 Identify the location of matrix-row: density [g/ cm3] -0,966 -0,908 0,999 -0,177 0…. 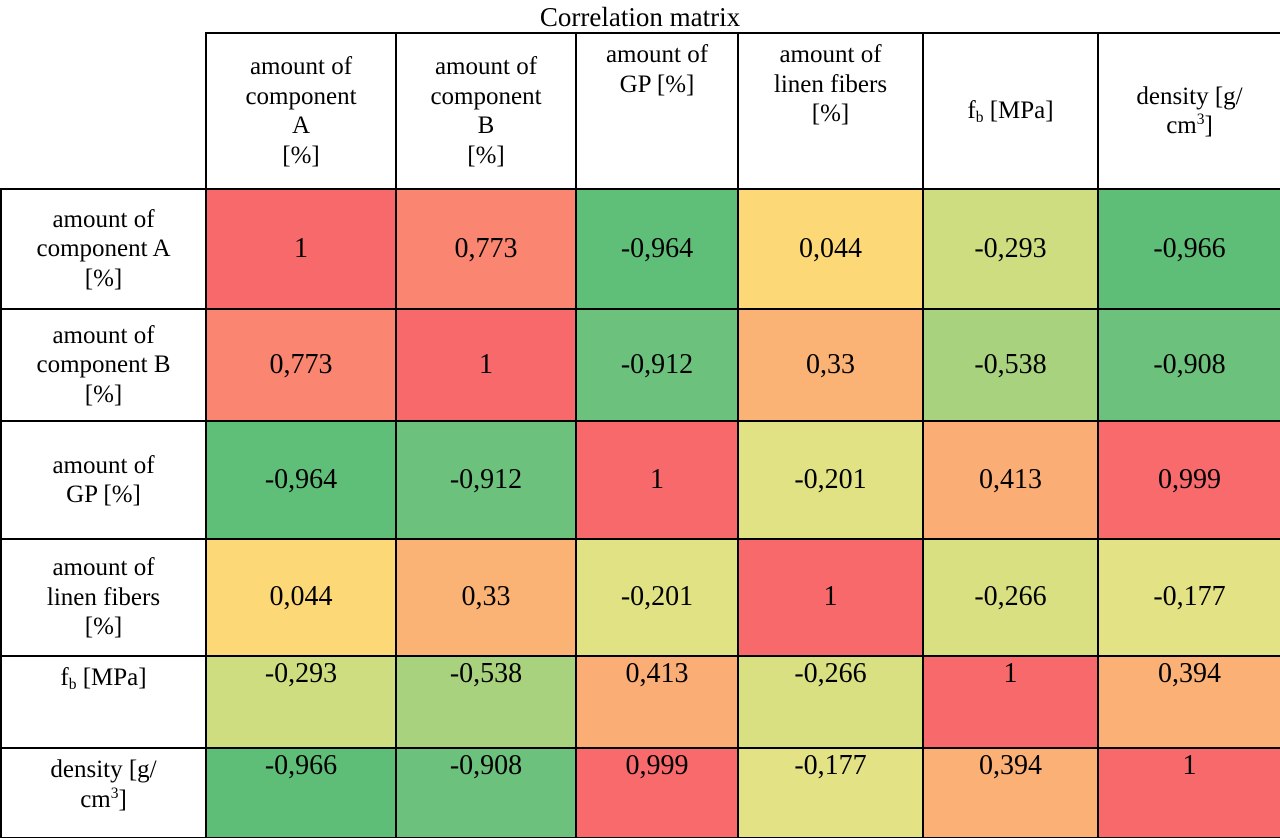
(640, 792).